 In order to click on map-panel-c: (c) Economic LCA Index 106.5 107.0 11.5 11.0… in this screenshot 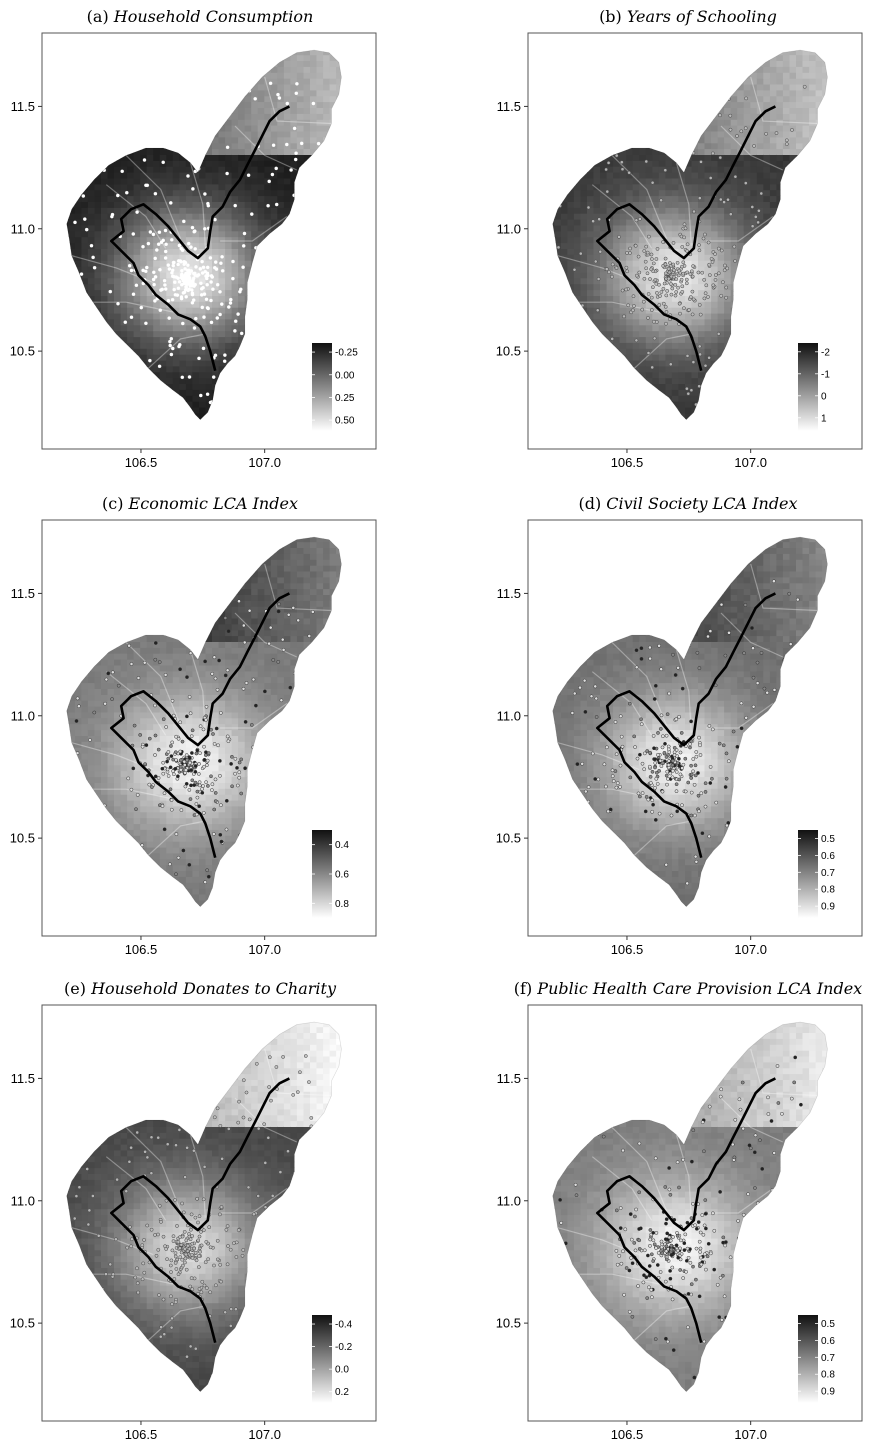, I will do `click(193, 725)`.